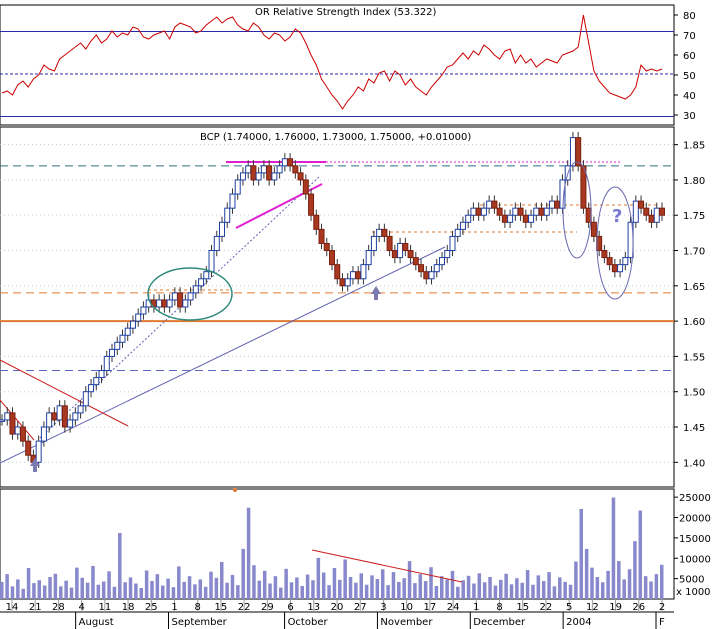  What do you see at coordinates (96, 622) in the screenshot?
I see `month-label: August` at bounding box center [96, 622].